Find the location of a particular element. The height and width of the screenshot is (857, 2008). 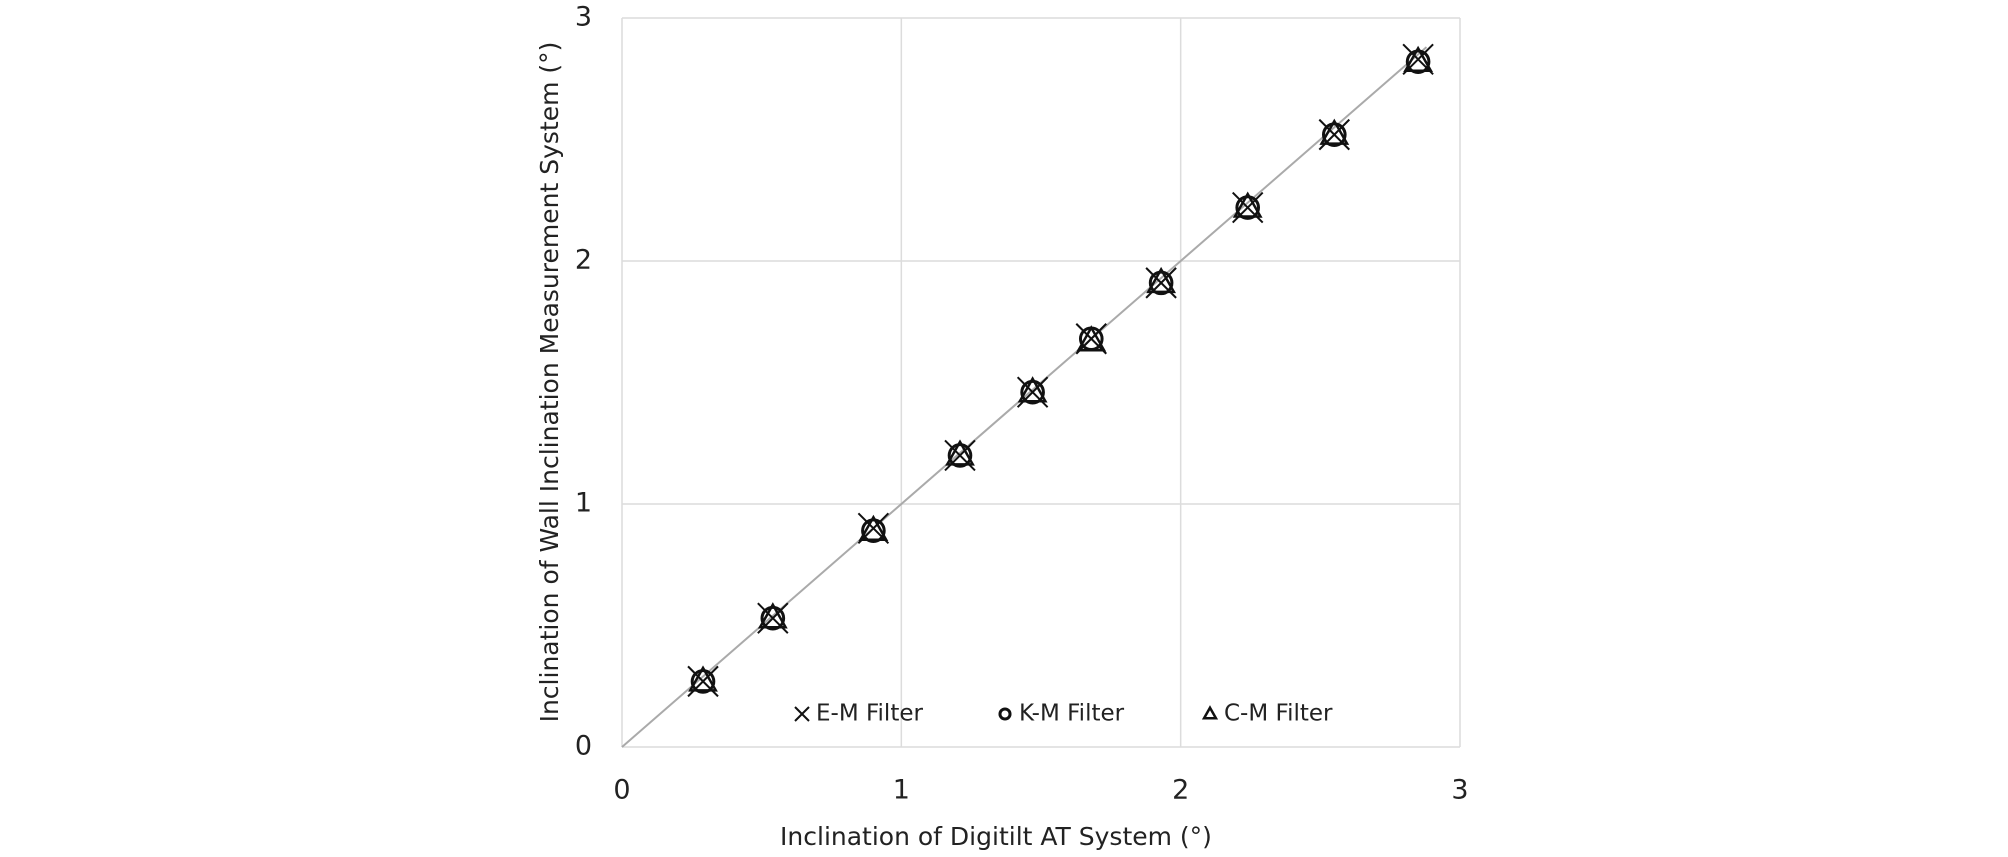

y-tick-label: 1 is located at coordinates (583, 503).